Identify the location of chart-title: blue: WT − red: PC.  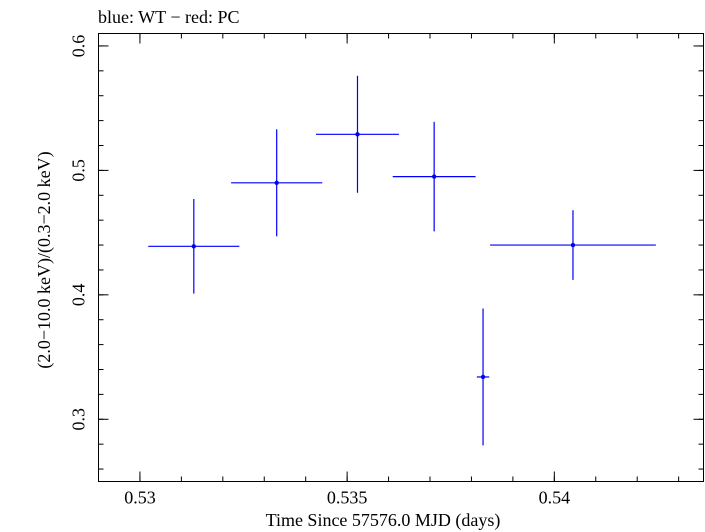
(168, 17).